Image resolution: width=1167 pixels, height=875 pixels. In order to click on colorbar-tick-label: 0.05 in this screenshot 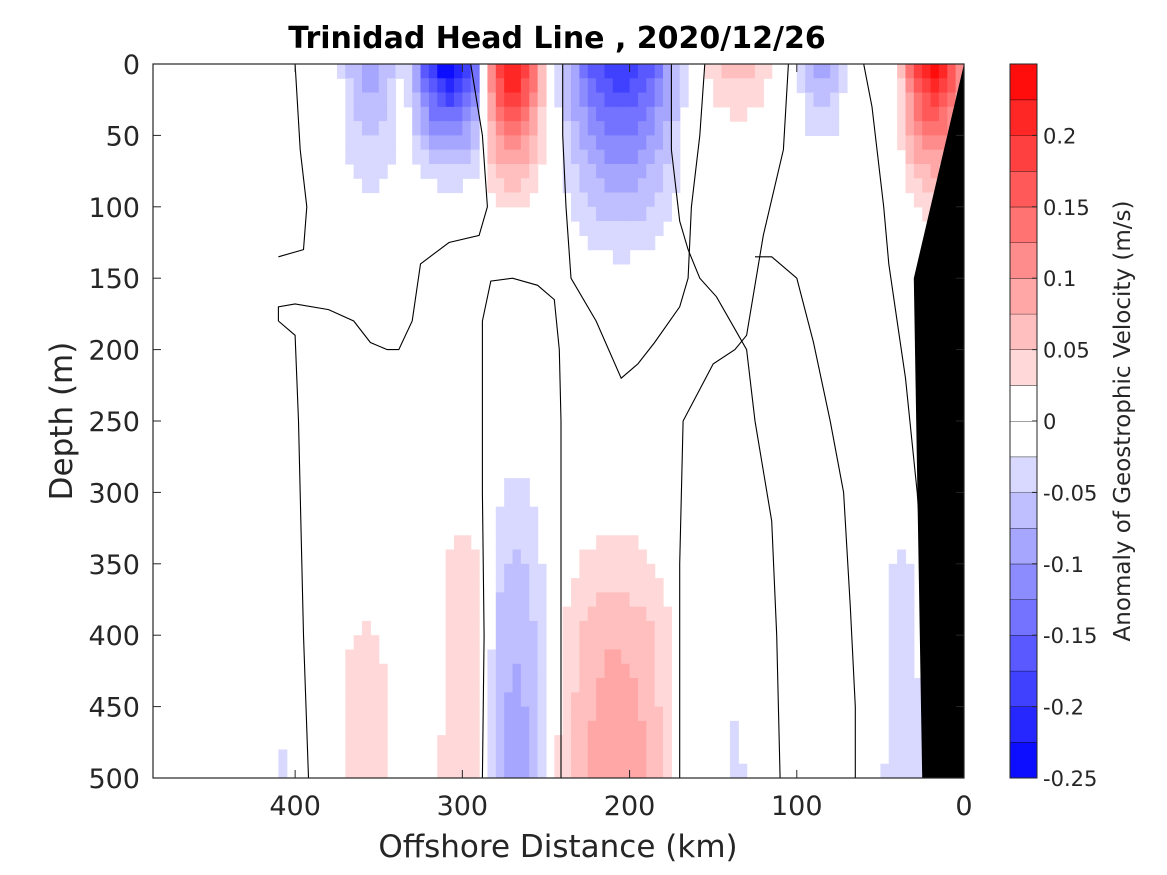, I will do `click(1066, 351)`.